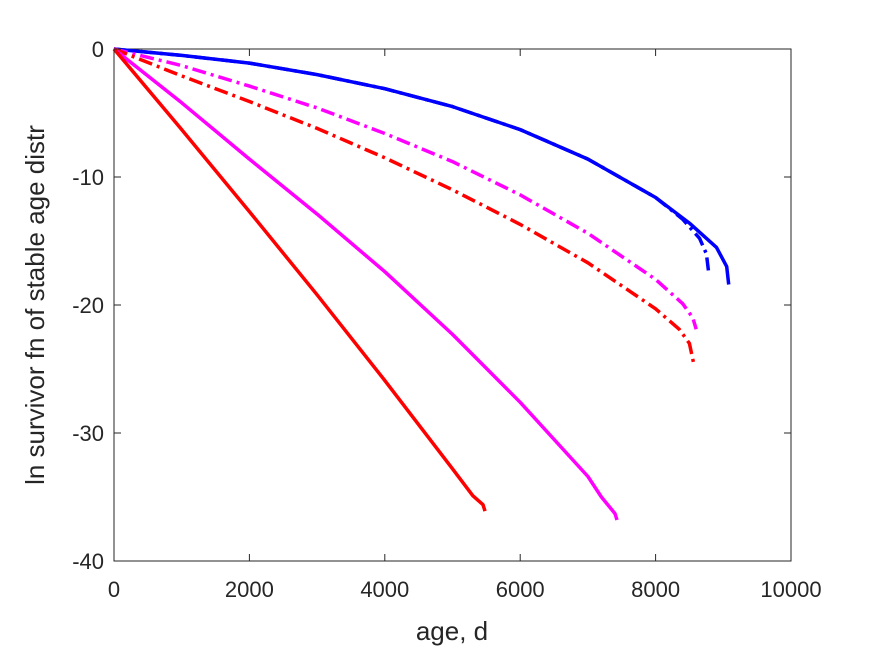  I want to click on y-tick-label: -40, so click(88, 561).